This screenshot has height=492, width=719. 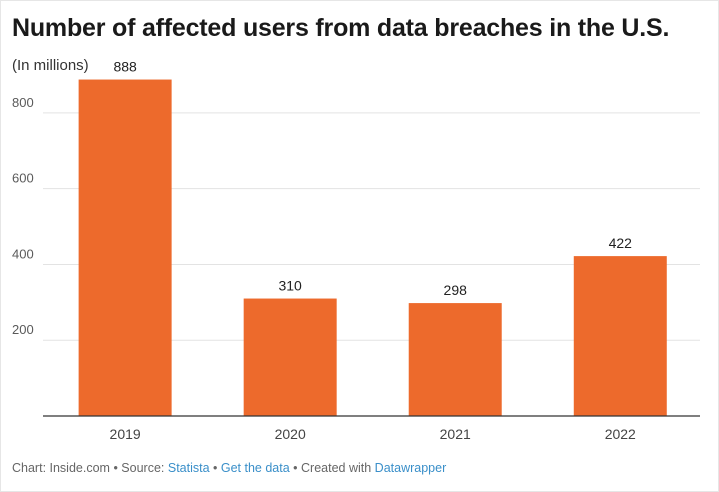 I want to click on bar-value-label: 888, so click(x=125, y=67).